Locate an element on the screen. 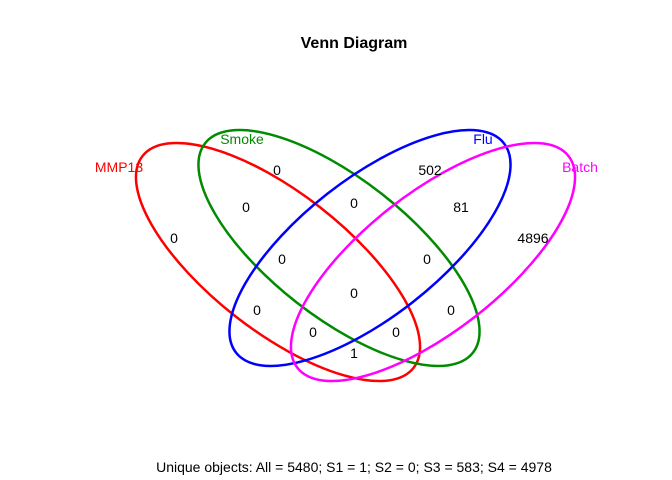  count-smoke-flu: 0 is located at coordinates (354, 203).